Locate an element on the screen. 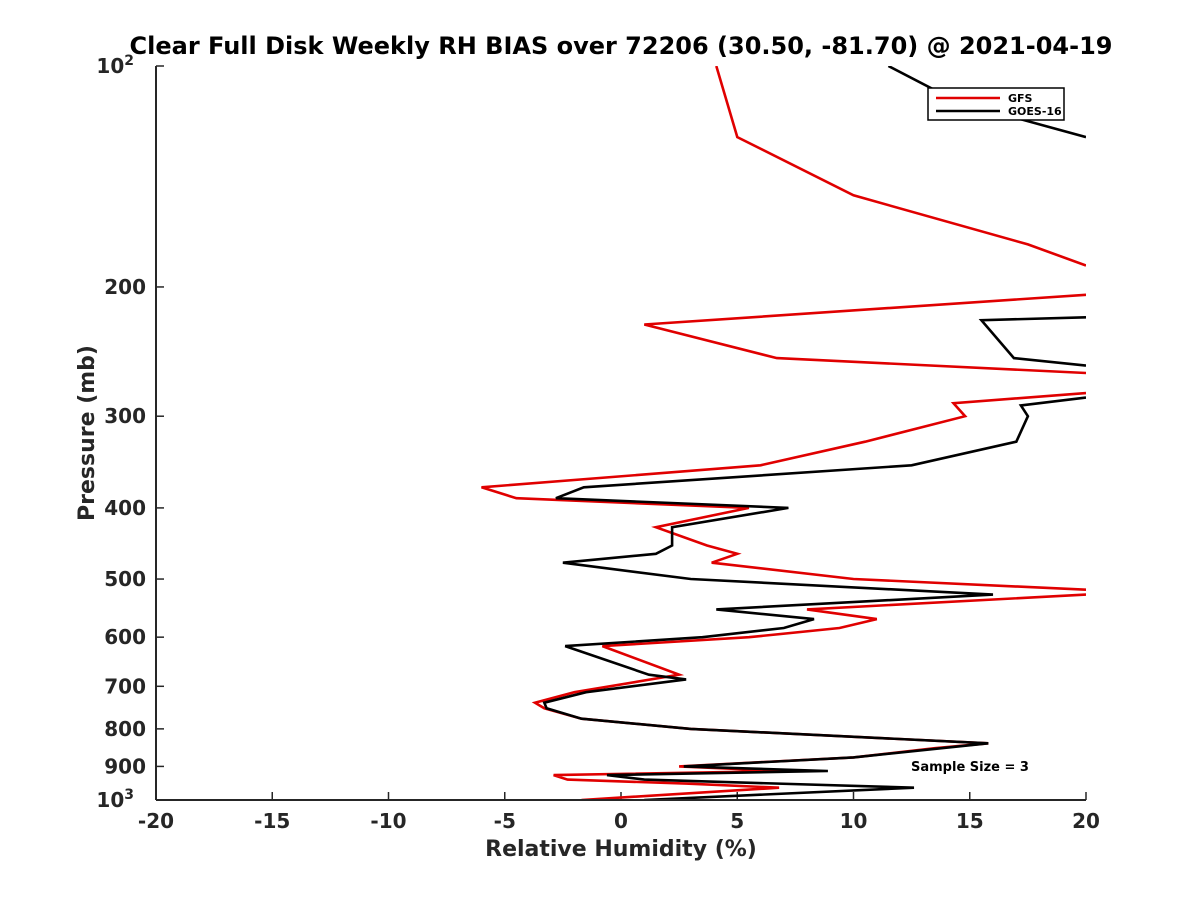 The image size is (1200, 900). y-tick-label: 900 is located at coordinates (125, 766).